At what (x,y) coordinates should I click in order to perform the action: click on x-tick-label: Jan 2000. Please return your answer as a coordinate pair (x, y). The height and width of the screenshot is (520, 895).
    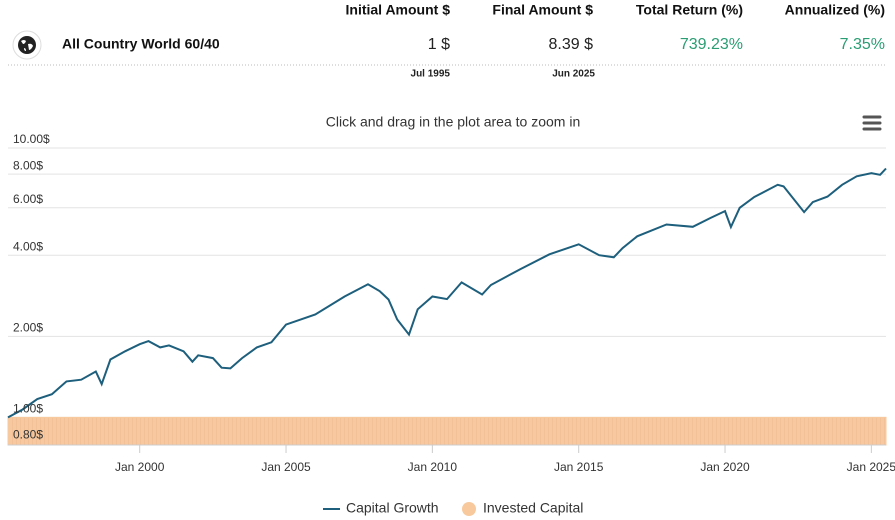
    Looking at the image, I should click on (140, 467).